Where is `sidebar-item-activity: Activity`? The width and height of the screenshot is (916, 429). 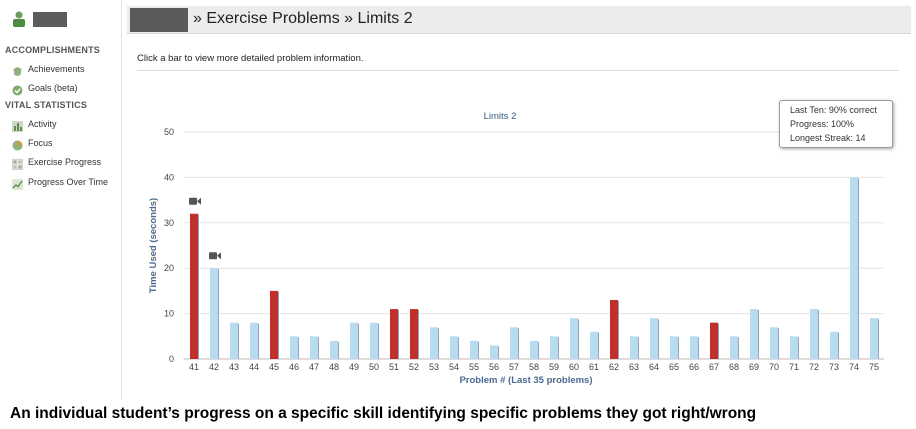 sidebar-item-activity: Activity is located at coordinates (34, 124).